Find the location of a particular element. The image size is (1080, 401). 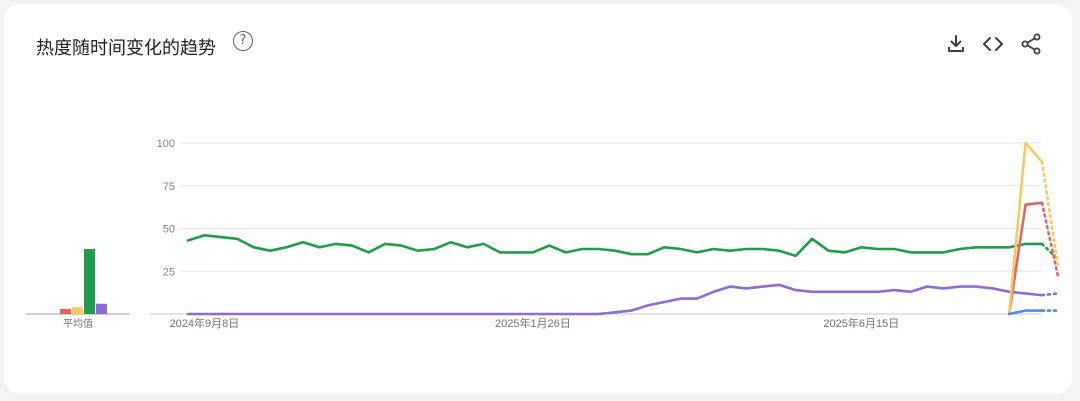

download-icon is located at coordinates (956, 44).